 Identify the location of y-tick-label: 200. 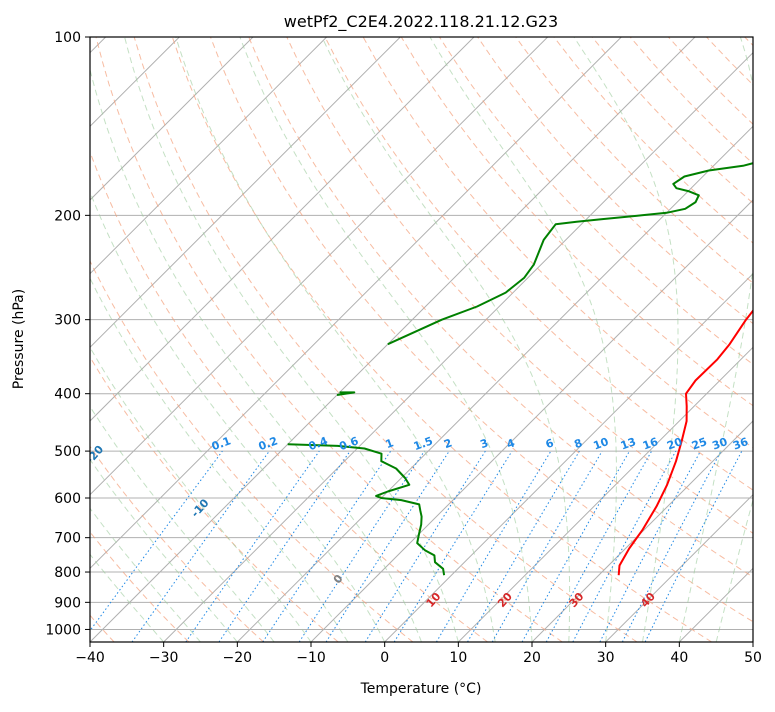
(67, 216).